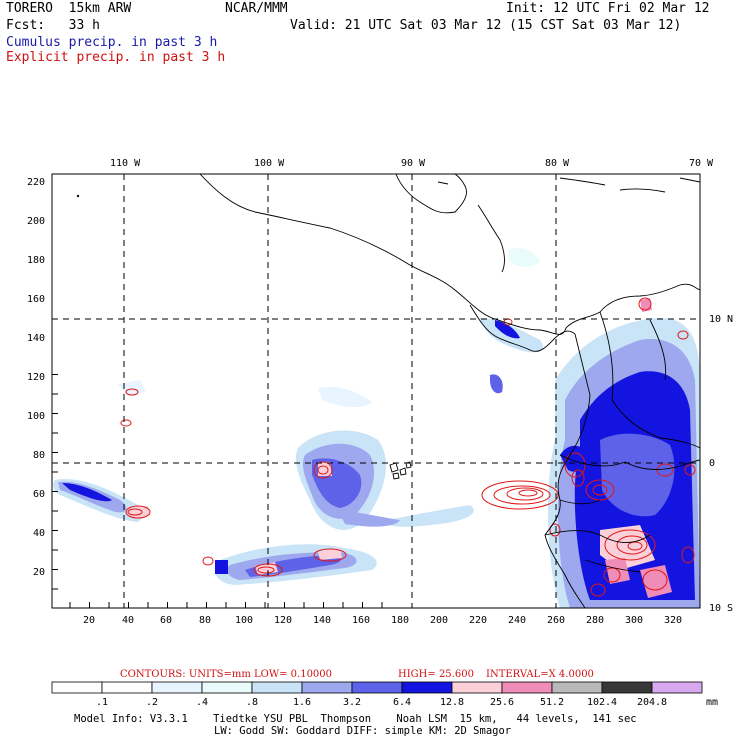 The image size is (740, 740). Describe the element at coordinates (557, 163) in the screenshot. I see `lon-label-80w: 80 W` at that location.